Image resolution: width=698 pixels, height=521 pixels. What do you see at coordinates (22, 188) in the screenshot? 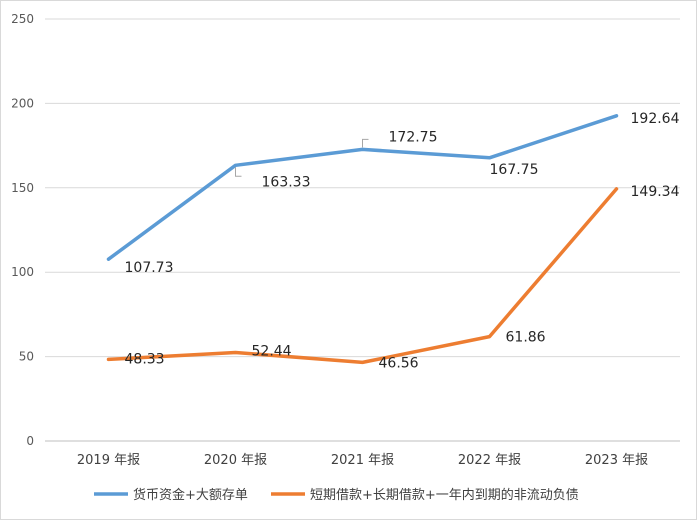
I see `y-tick-label: 150` at bounding box center [22, 188].